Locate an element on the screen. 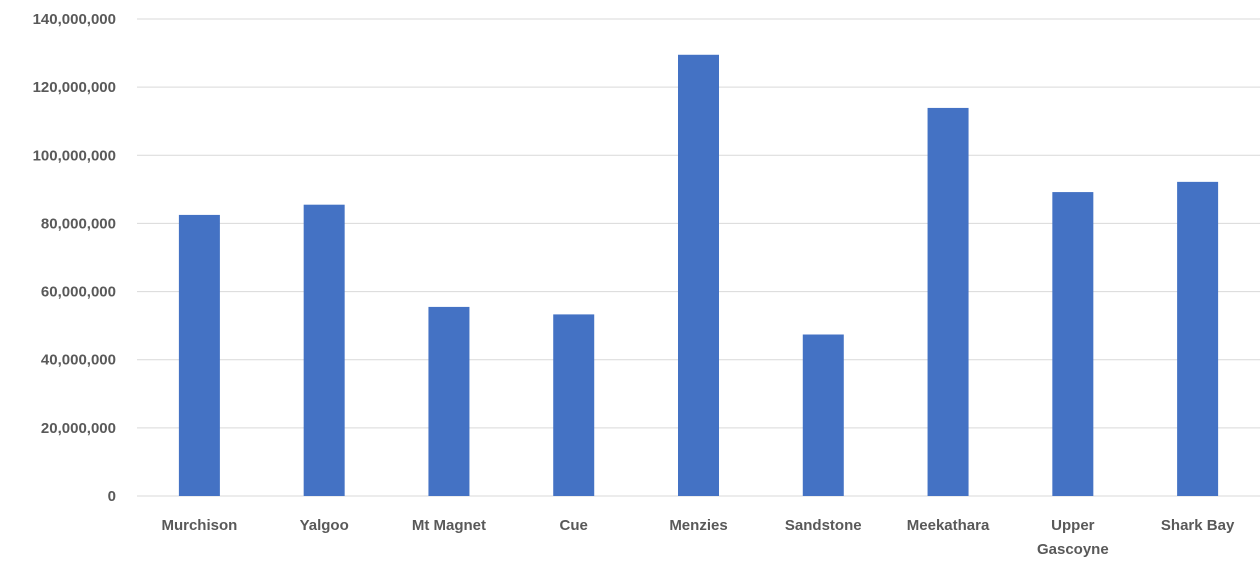 This screenshot has width=1260, height=562. y-tick-label: 140,000,000 is located at coordinates (74, 19).